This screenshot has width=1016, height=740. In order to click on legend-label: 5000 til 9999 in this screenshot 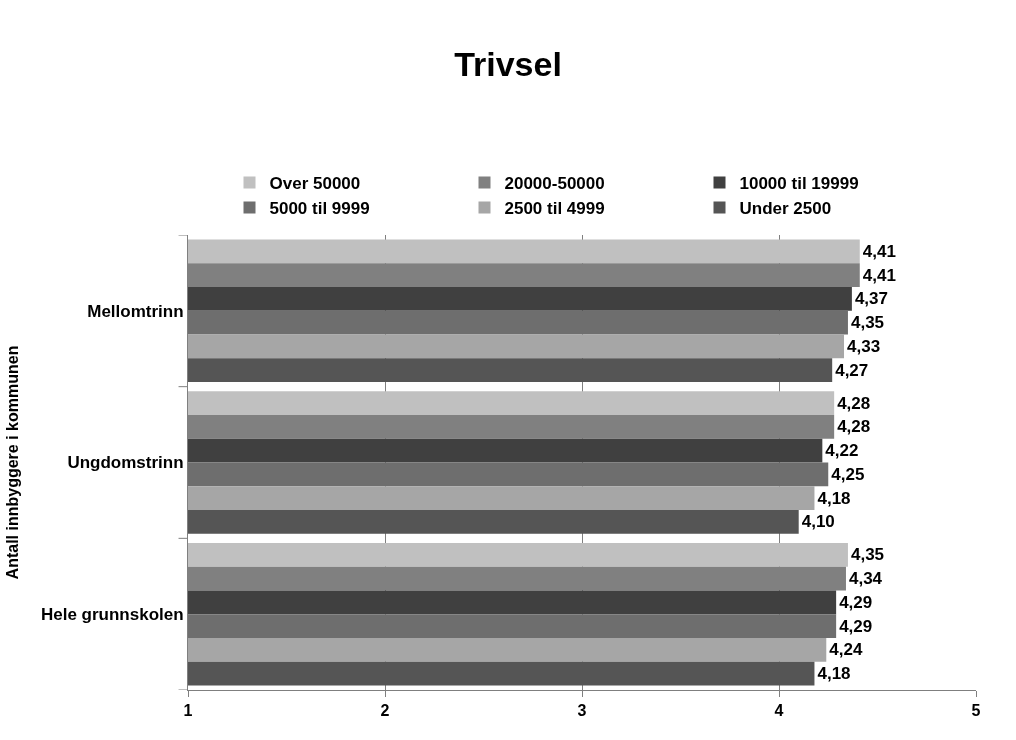, I will do `click(319, 209)`.